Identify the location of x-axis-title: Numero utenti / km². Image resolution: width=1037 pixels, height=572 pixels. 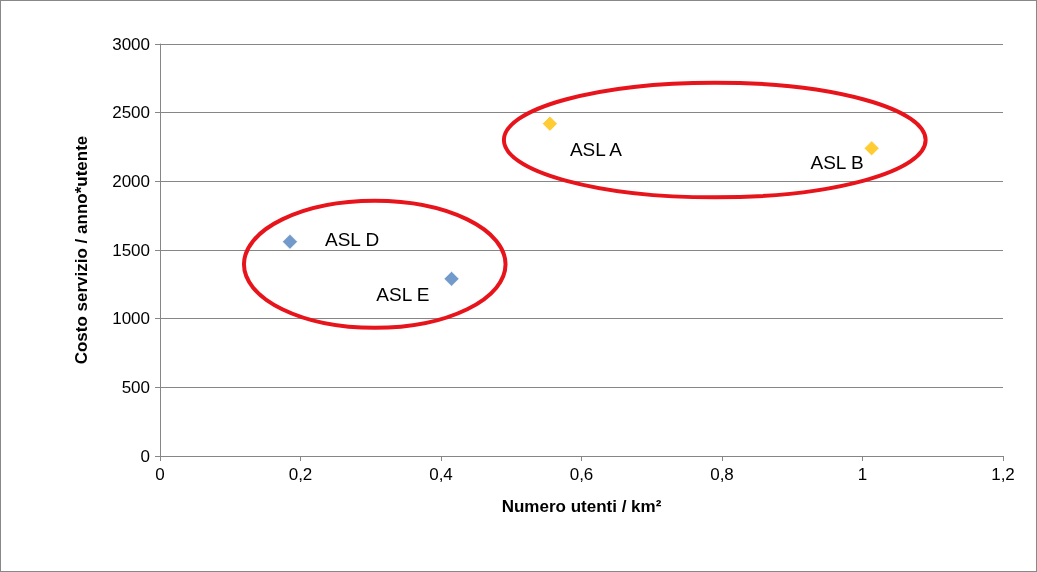
(581, 506).